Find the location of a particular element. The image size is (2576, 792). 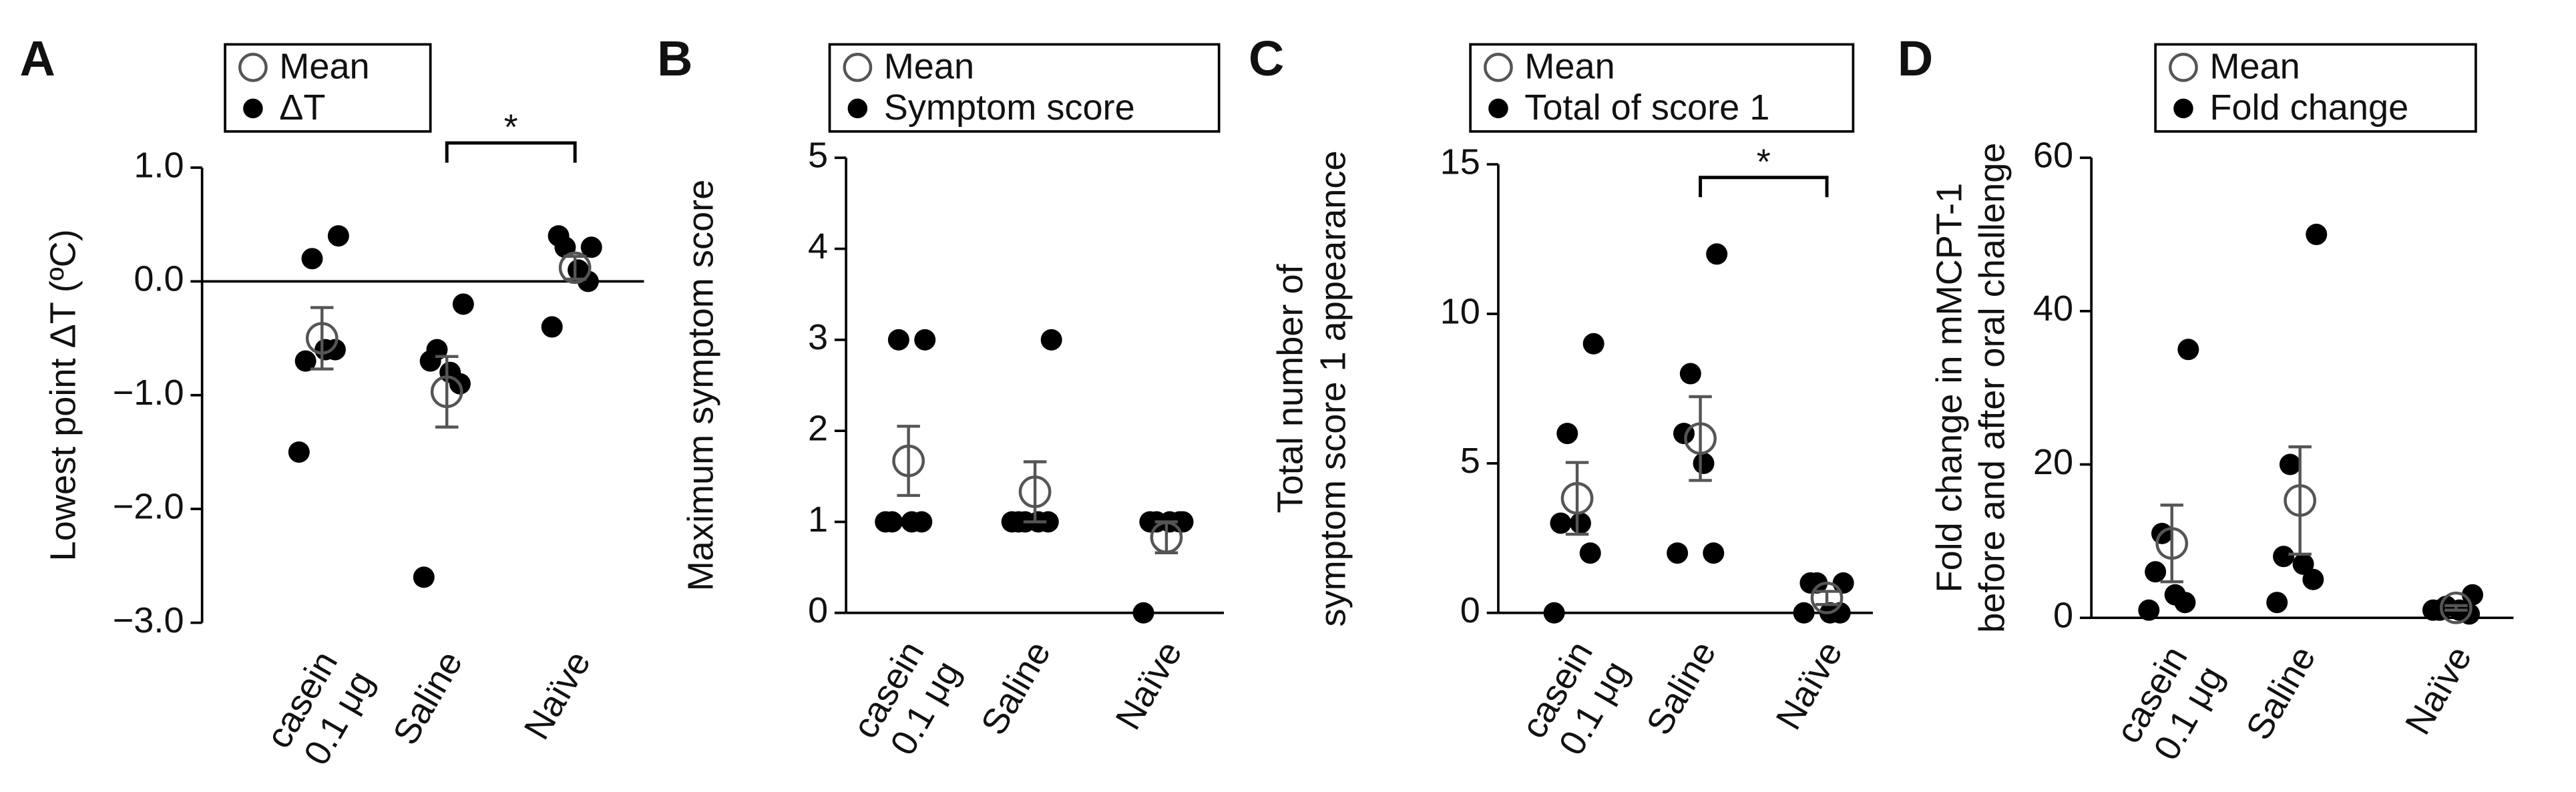

y-axis-label: before and after oral challenge is located at coordinates (1992, 388).